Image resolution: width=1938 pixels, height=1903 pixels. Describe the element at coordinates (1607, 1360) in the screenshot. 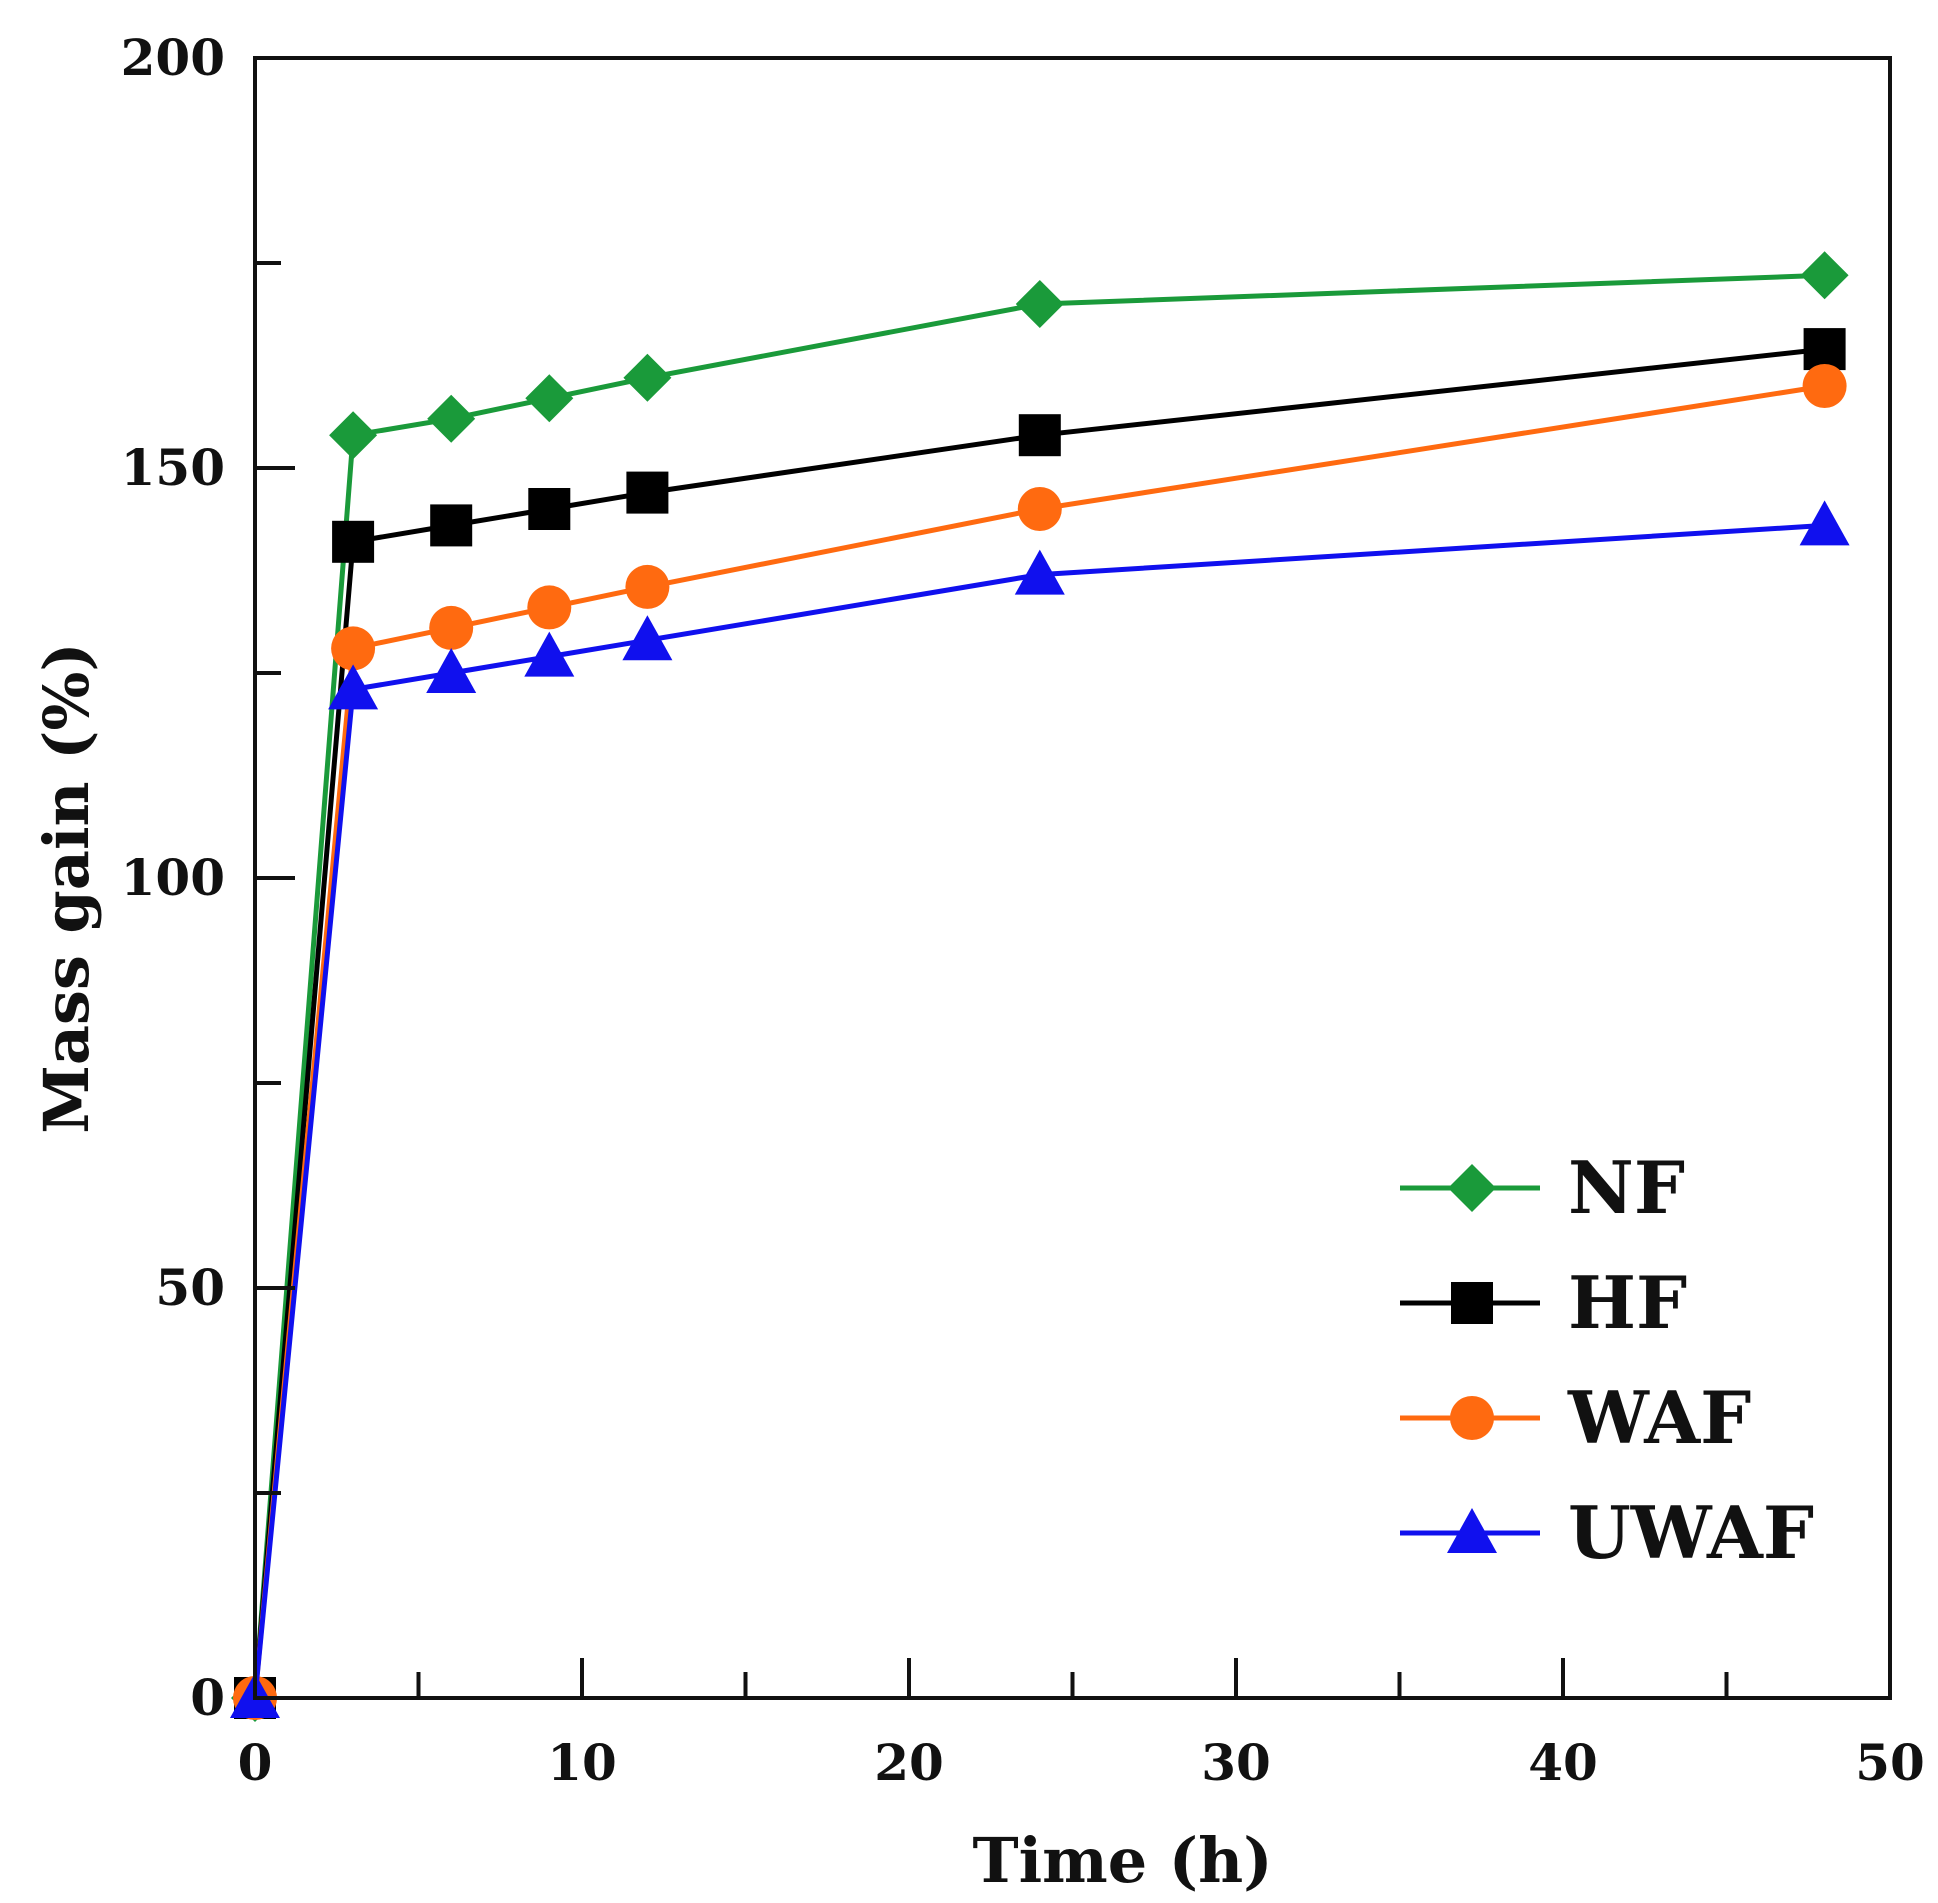

I see `legend: NF HF WAF UWAF` at that location.